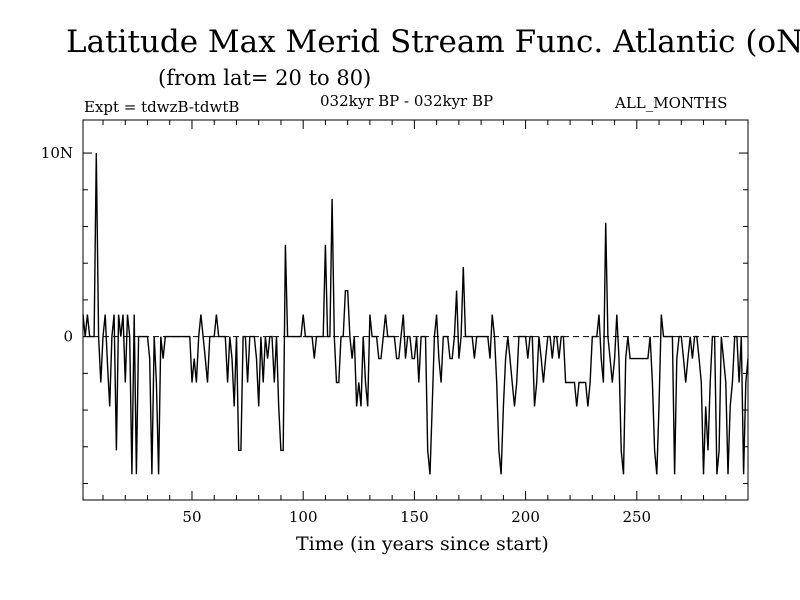  Describe the element at coordinates (191, 517) in the screenshot. I see `x-tick-label: 50` at that location.